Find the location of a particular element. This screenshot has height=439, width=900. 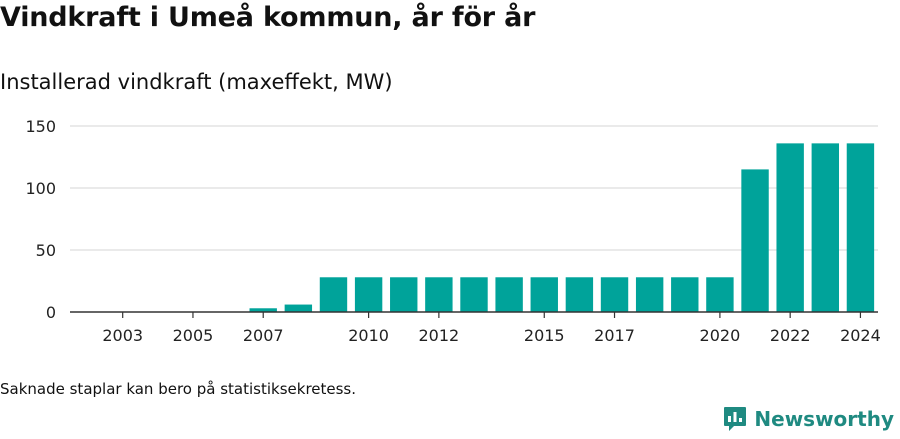

x-tick-label: 2022 is located at coordinates (790, 335).